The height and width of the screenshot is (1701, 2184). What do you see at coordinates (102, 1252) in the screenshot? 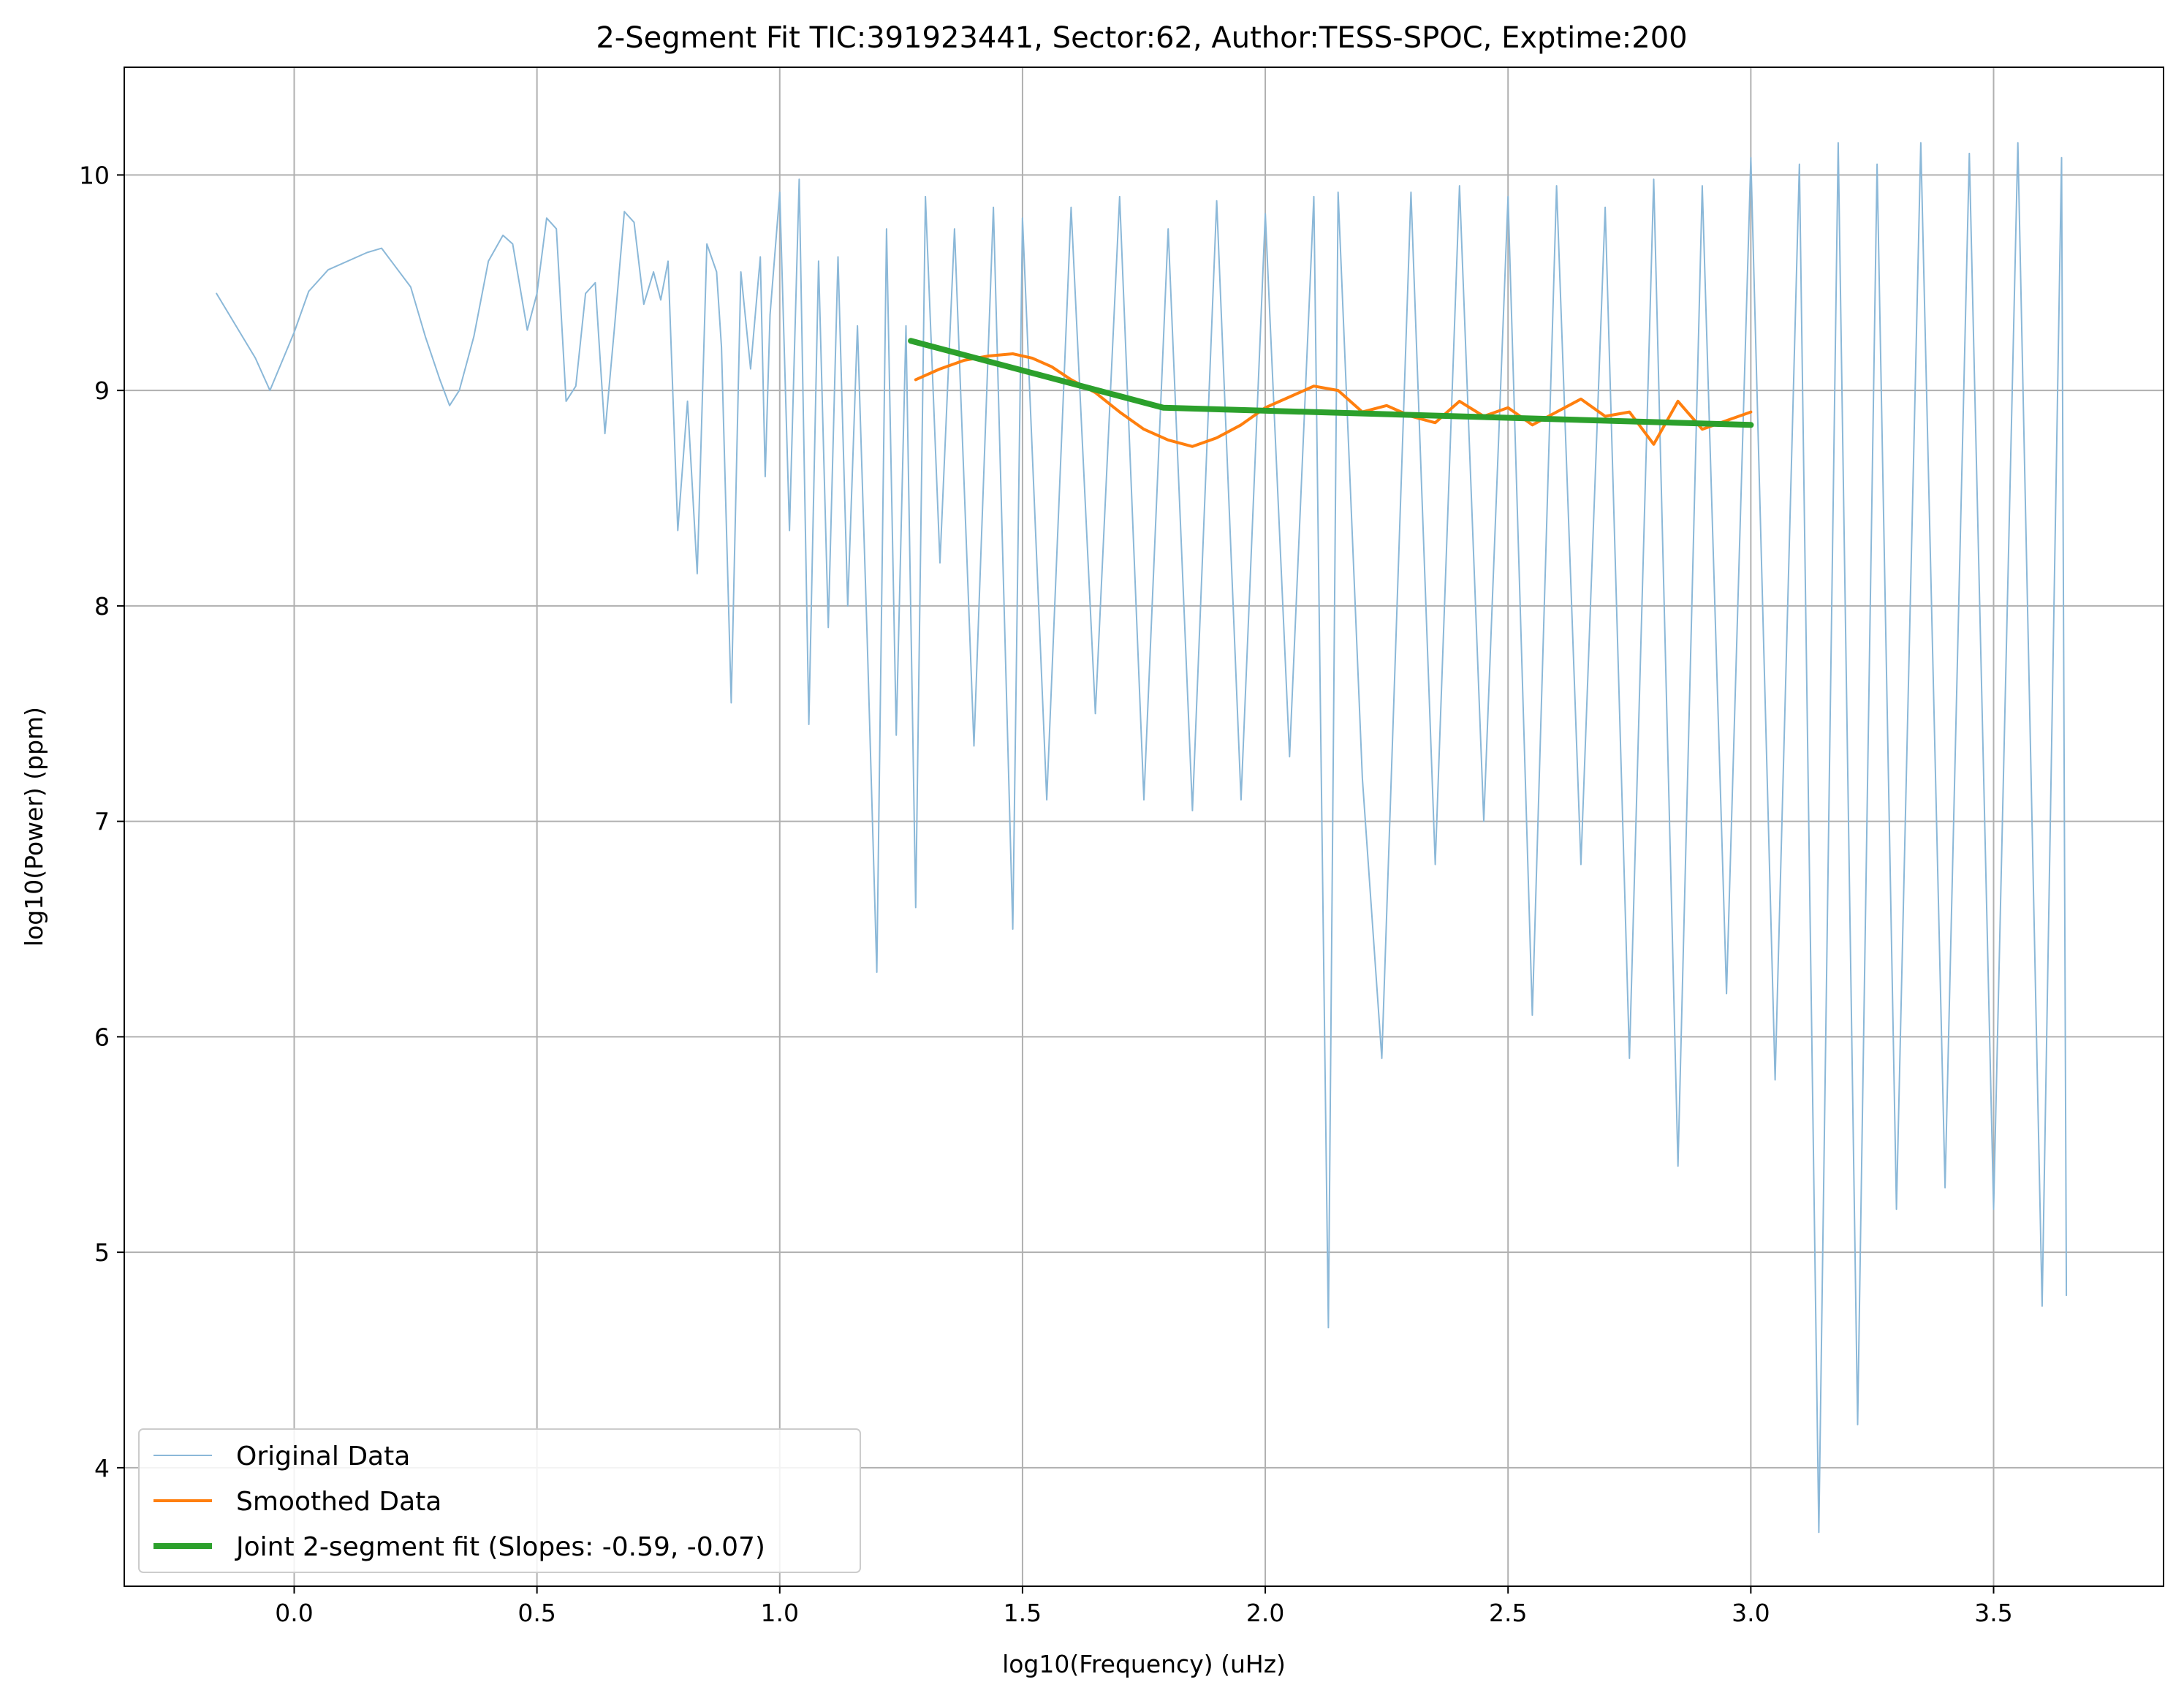
I see `y-tick-label: 5` at bounding box center [102, 1252].